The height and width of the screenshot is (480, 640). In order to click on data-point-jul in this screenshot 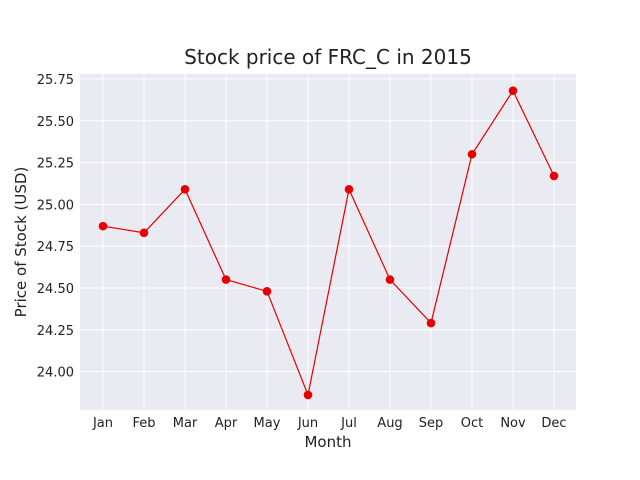, I will do `click(349, 189)`.